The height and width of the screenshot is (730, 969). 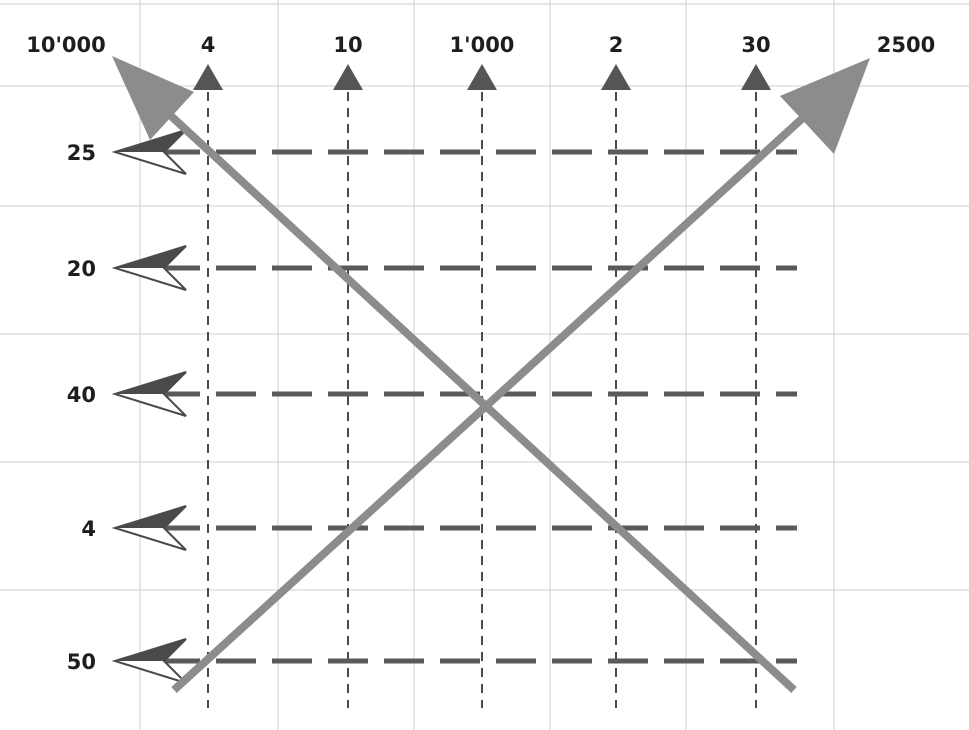 What do you see at coordinates (906, 45) in the screenshot?
I see `corner-label-top-right: 2500` at bounding box center [906, 45].